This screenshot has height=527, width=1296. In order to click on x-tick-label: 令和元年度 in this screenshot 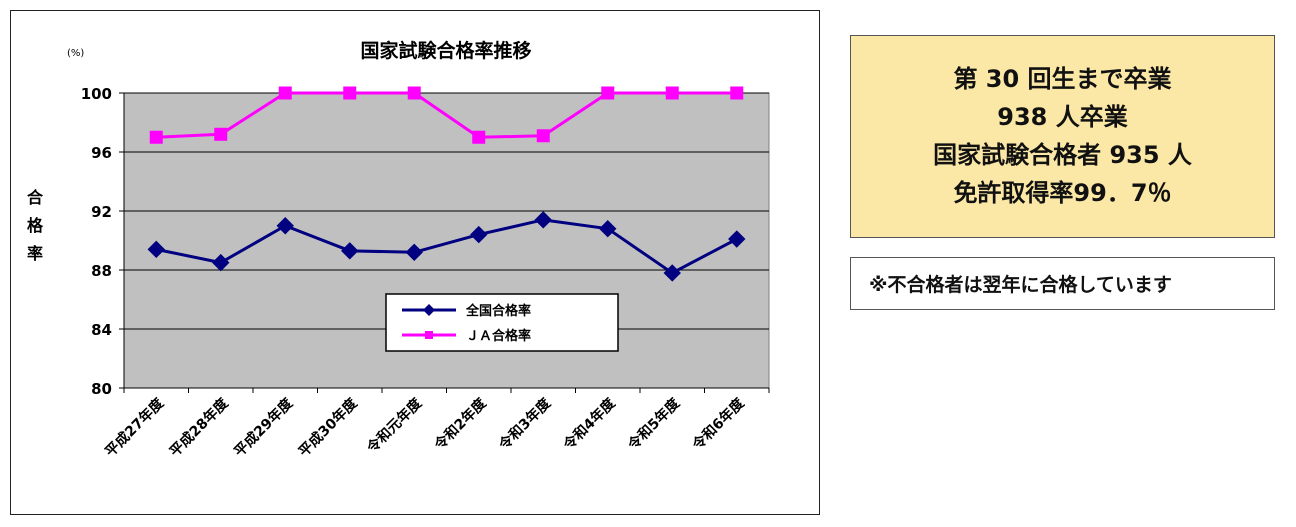, I will do `click(394, 425)`.